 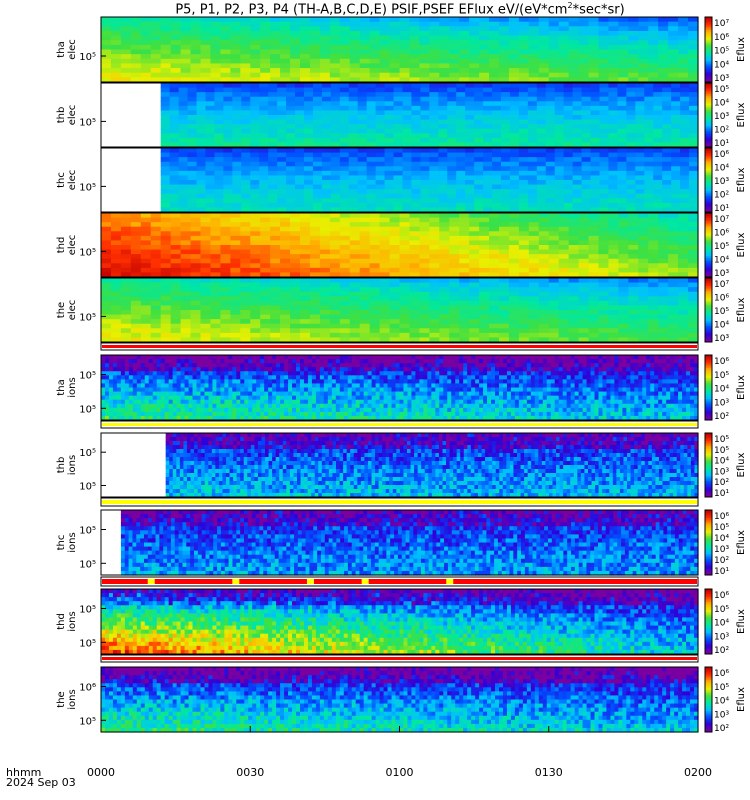 What do you see at coordinates (549, 772) in the screenshot?
I see `x-tick-label: 0130` at bounding box center [549, 772].